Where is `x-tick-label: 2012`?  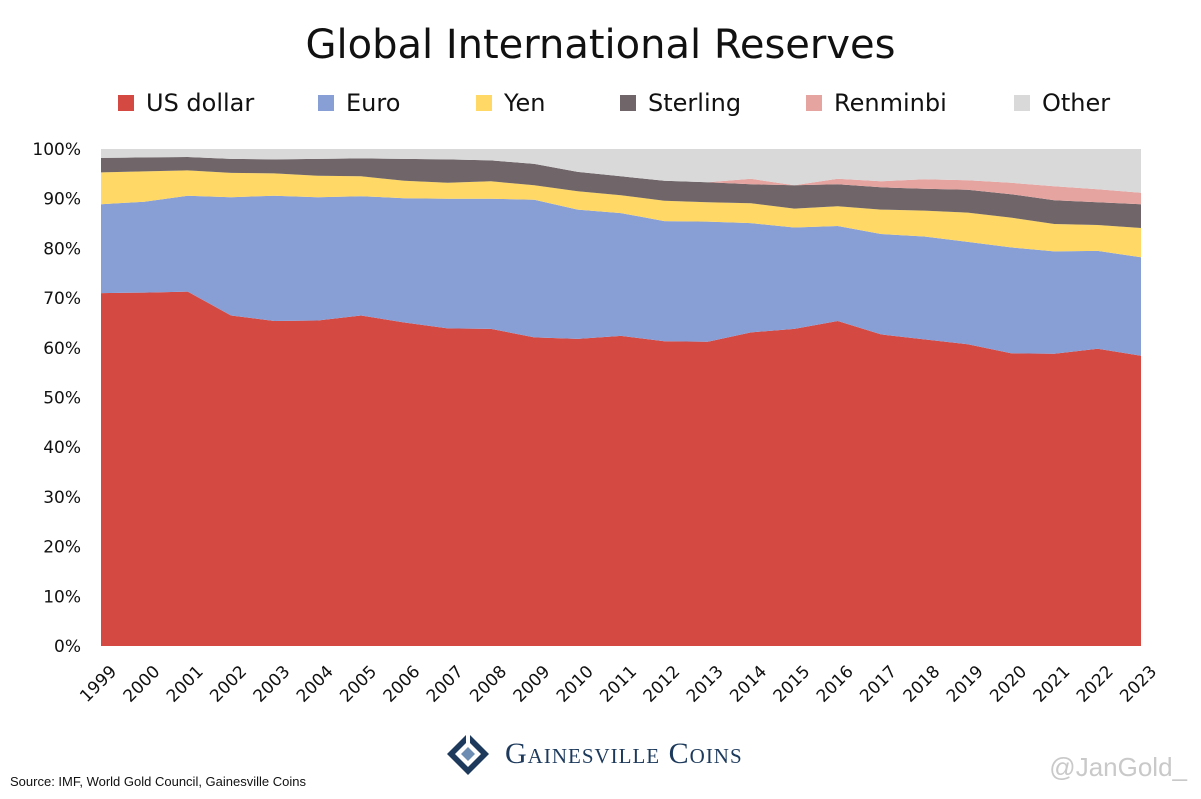
x-tick-label: 2012 is located at coordinates (662, 684).